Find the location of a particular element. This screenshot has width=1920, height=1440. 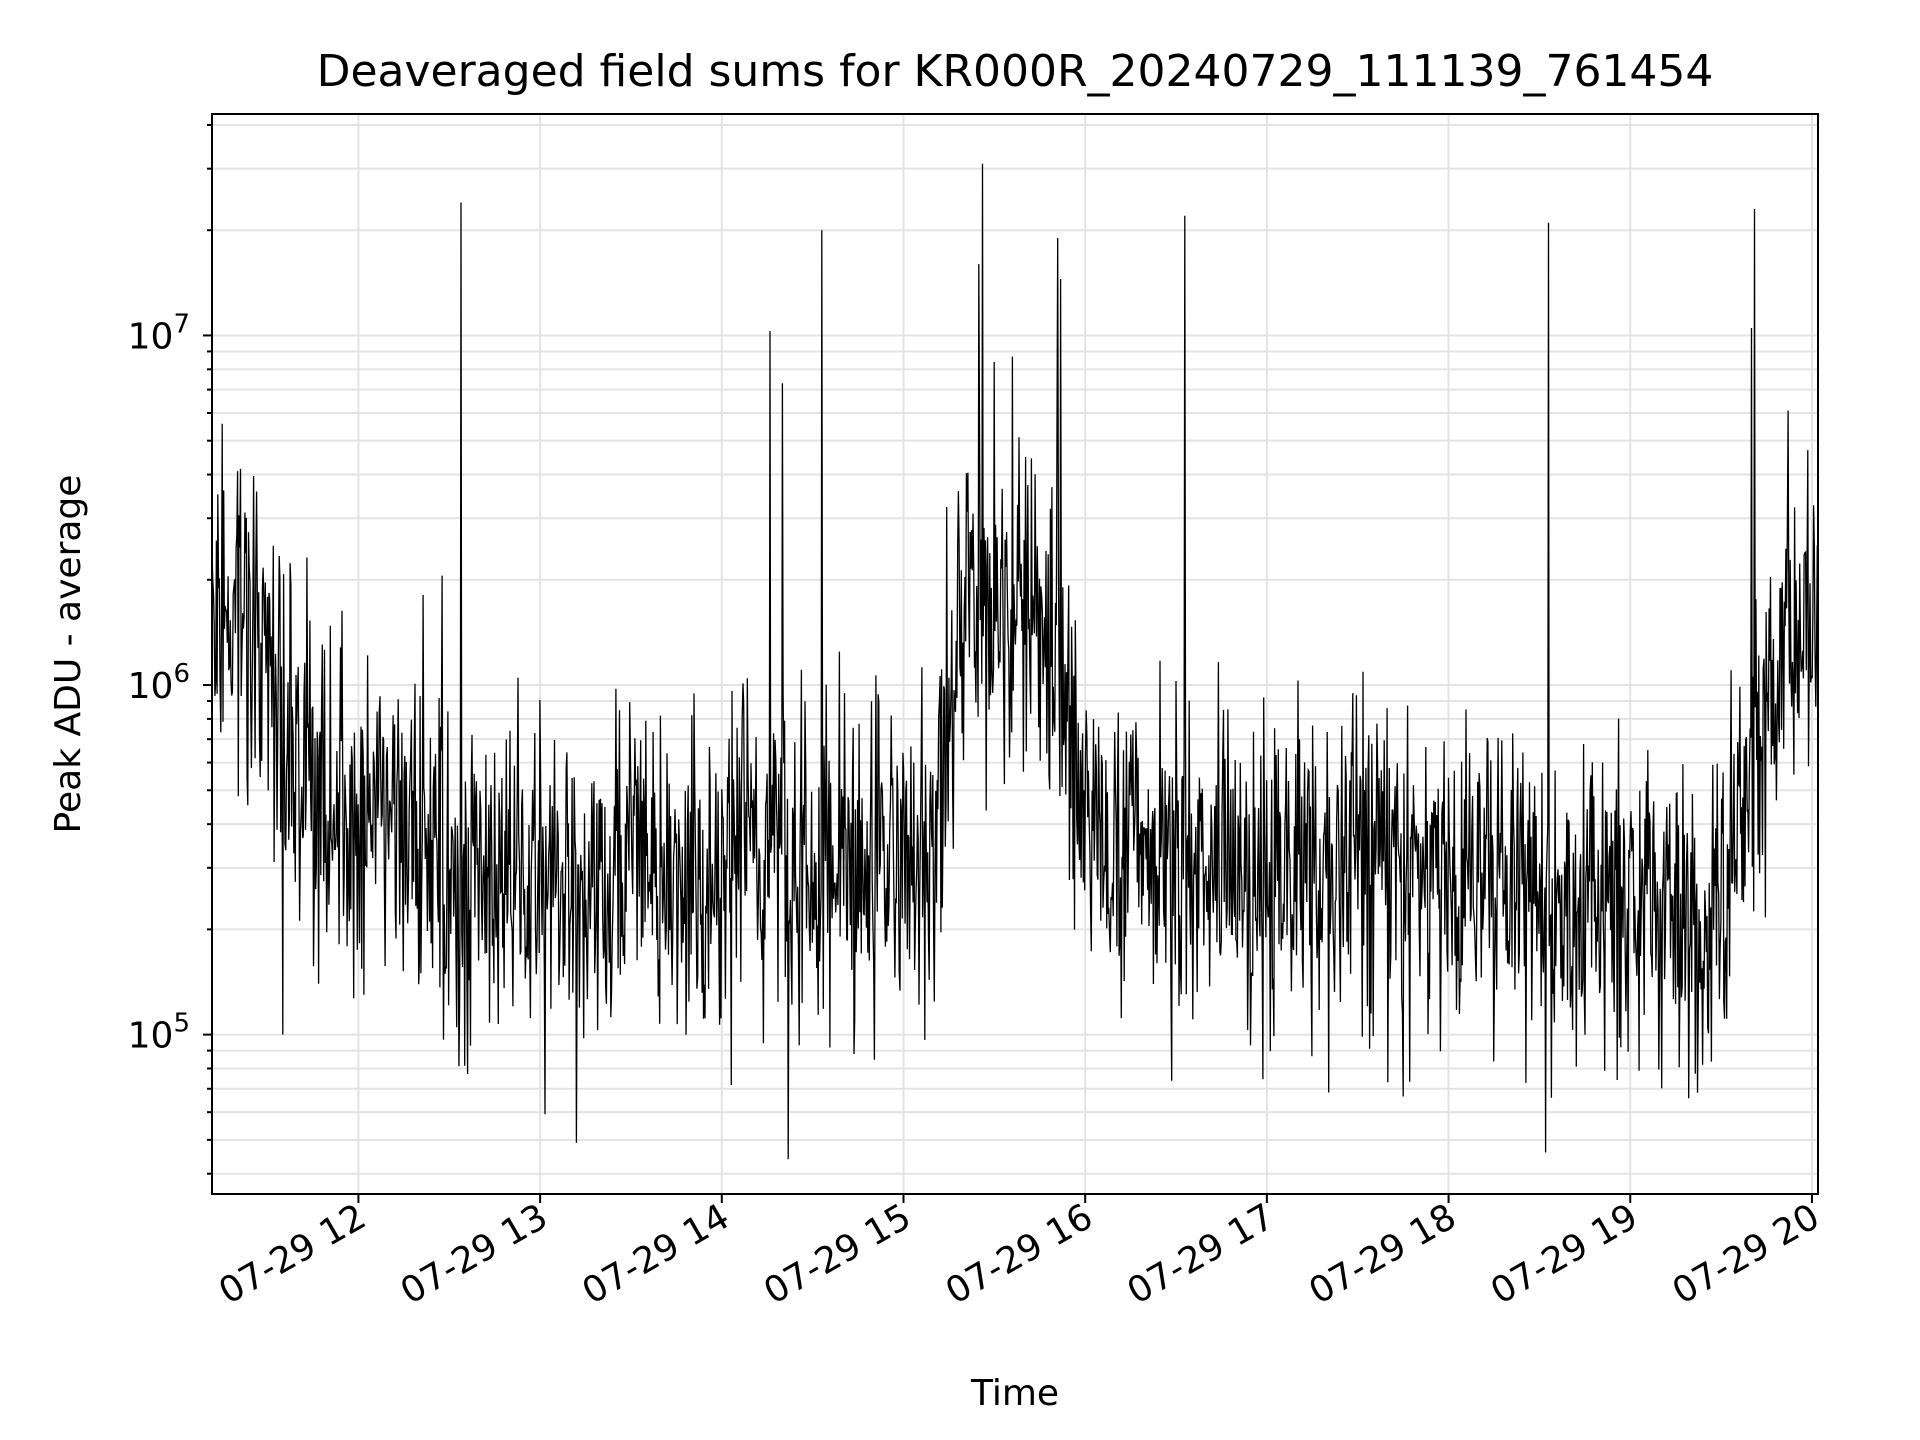

y-tick-label: 10⁶ is located at coordinates (159, 683).